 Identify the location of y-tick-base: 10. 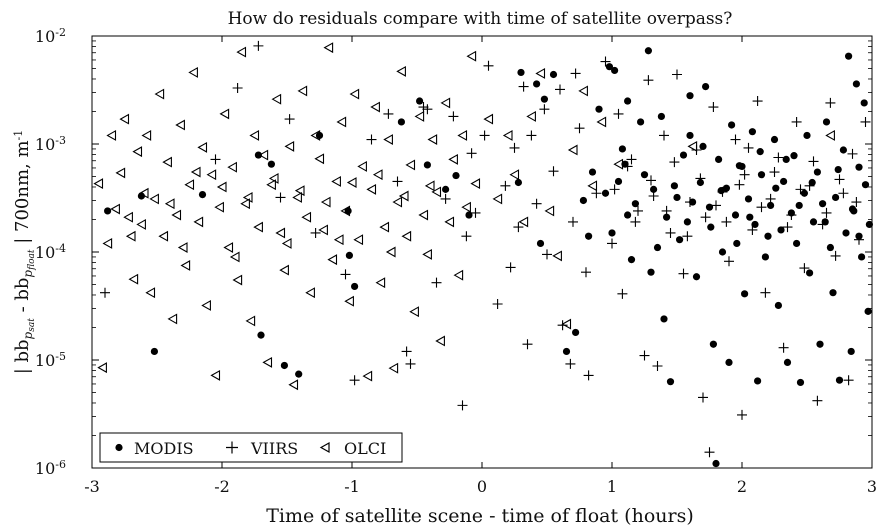
(45, 36).